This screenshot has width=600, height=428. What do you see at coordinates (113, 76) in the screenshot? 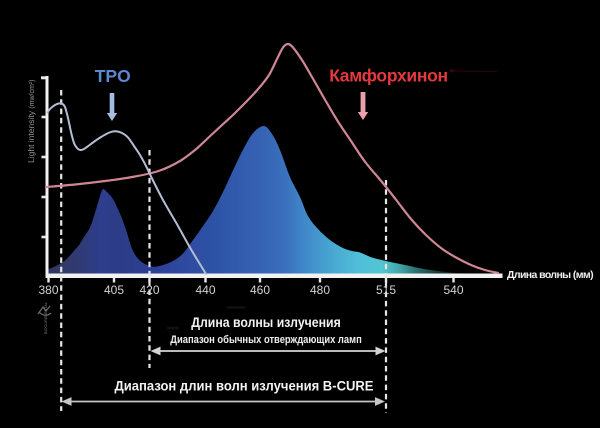
I see `svg-text: TPO` at bounding box center [113, 76].